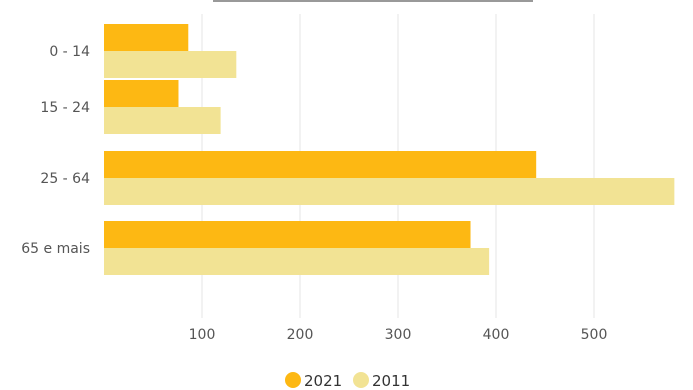 This screenshot has height=390, width=693. Describe the element at coordinates (391, 381) in the screenshot. I see `legend-label-2011: 2011` at that location.